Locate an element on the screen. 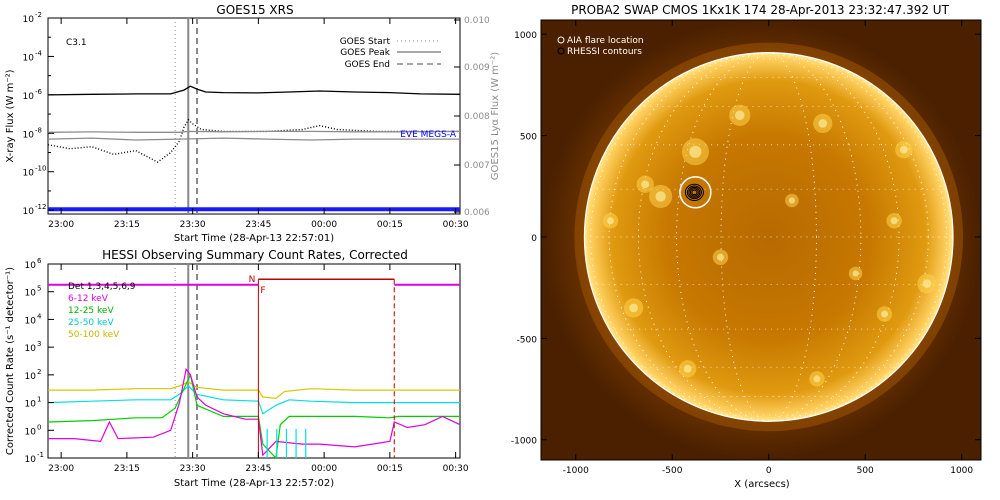  swap-ytick-label-1: 500 is located at coordinates (528, 138).